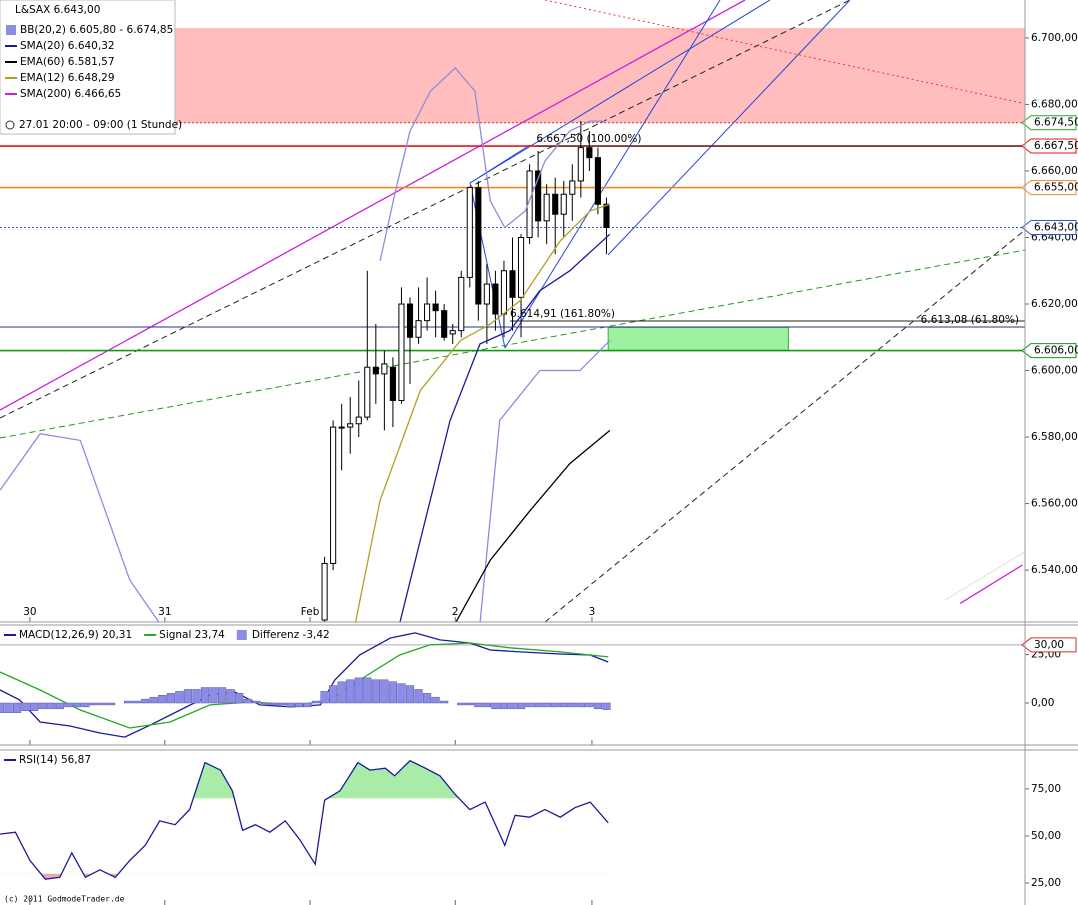 The height and width of the screenshot is (905, 1078). I want to click on clock-icon, so click(10, 125).